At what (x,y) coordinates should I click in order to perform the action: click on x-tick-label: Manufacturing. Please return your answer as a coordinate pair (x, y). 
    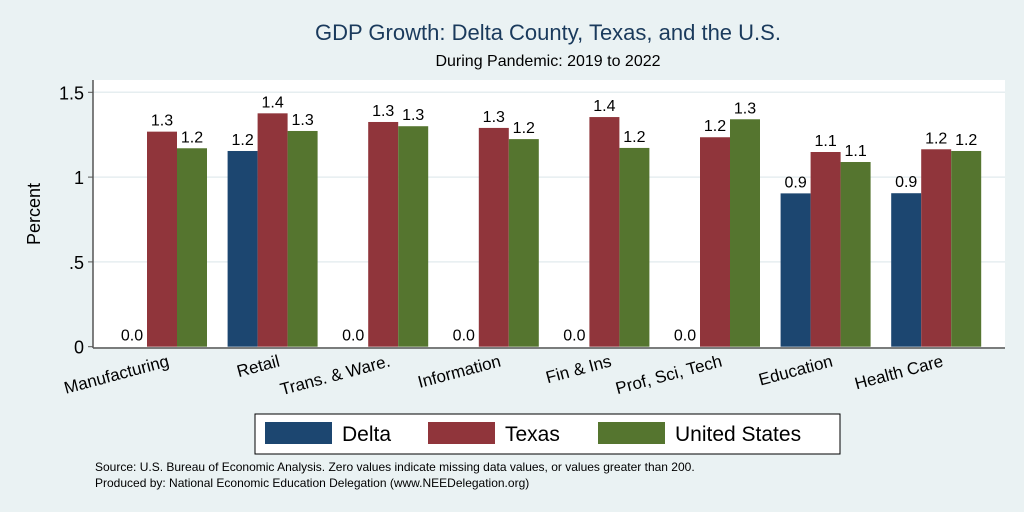
    Looking at the image, I should click on (116, 375).